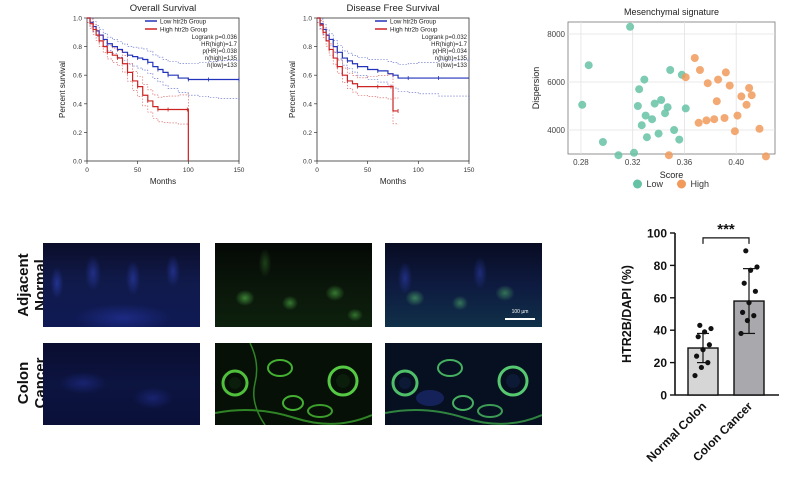 This screenshot has height=481, width=800. I want to click on chart-title: Mesenchymal signature, so click(671, 12).